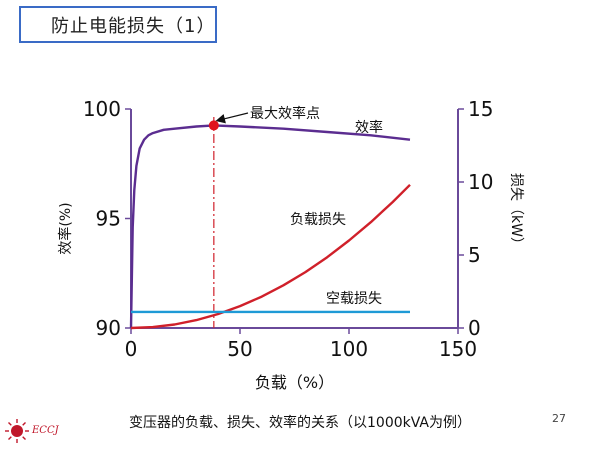 The image size is (600, 450). I want to click on x-tick-label: 100, so click(349, 349).